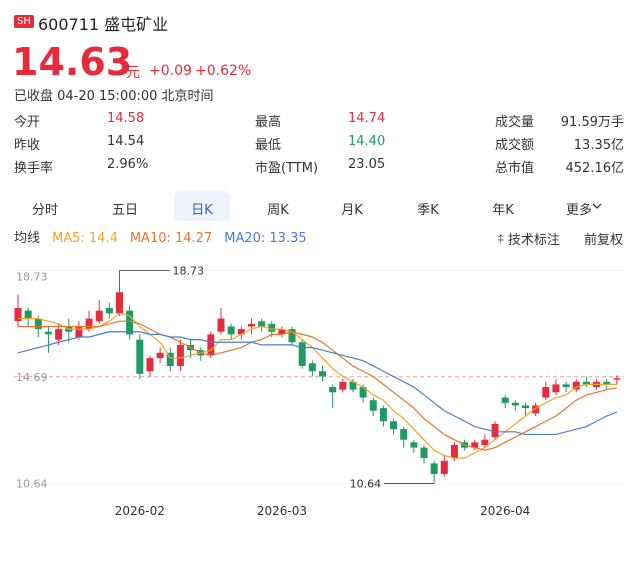  What do you see at coordinates (352, 210) in the screenshot?
I see `tab: 月K` at bounding box center [352, 210].